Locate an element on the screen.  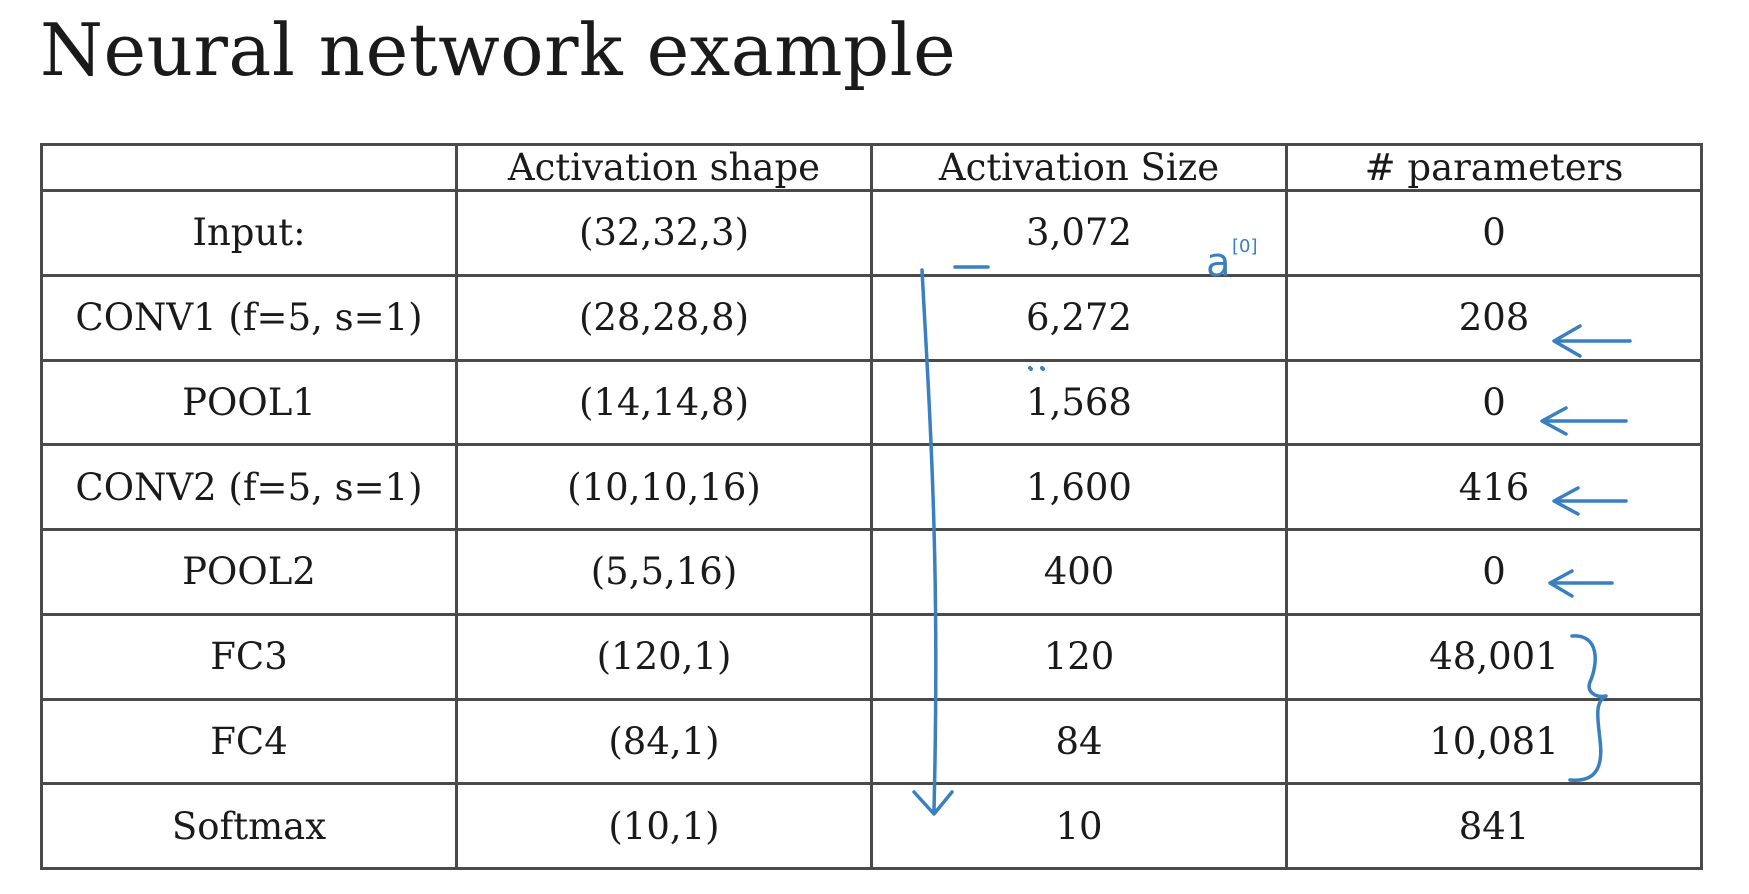
parameter-count: 416 is located at coordinates (1494, 487).